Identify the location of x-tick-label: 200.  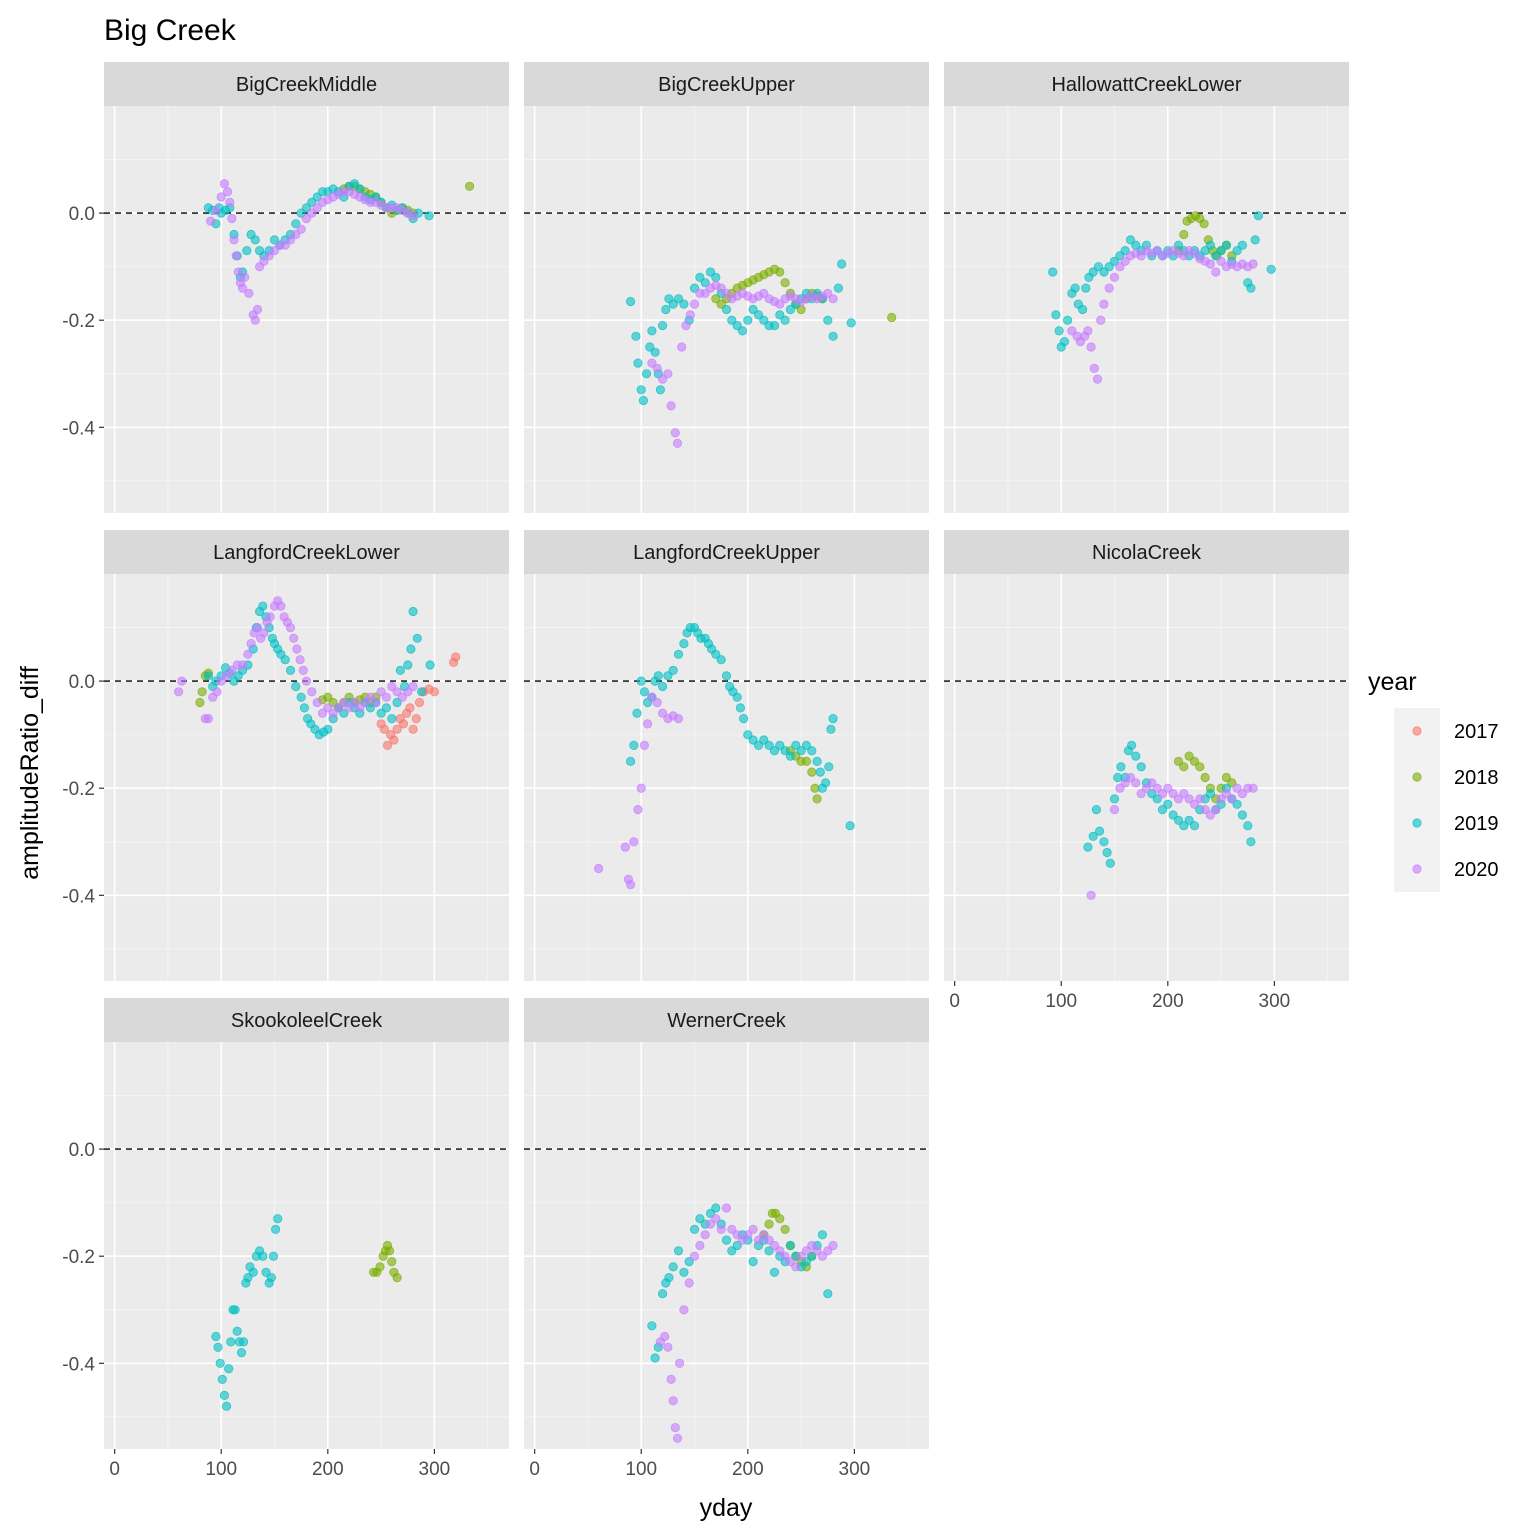
(748, 1469).